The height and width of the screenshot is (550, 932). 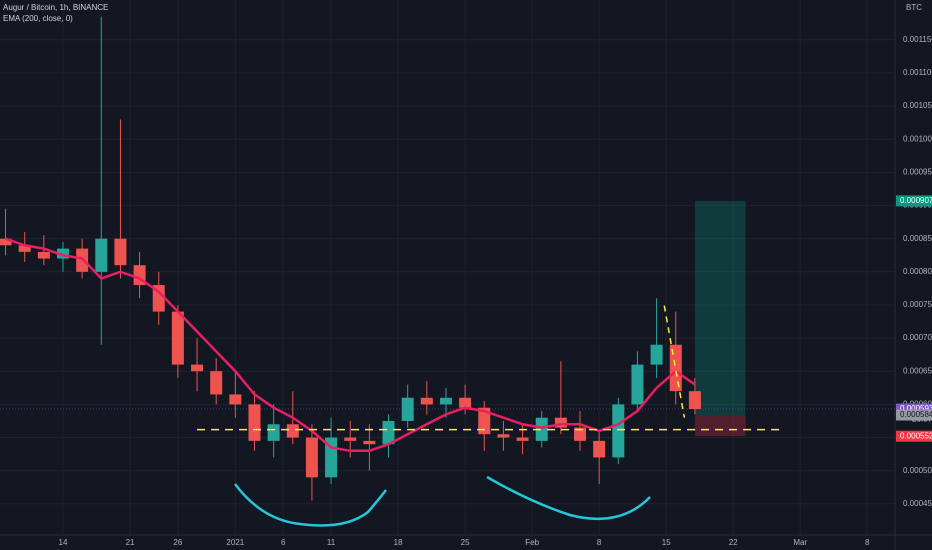 I want to click on indicator-label: EMA (200, close, 0), so click(x=38, y=18).